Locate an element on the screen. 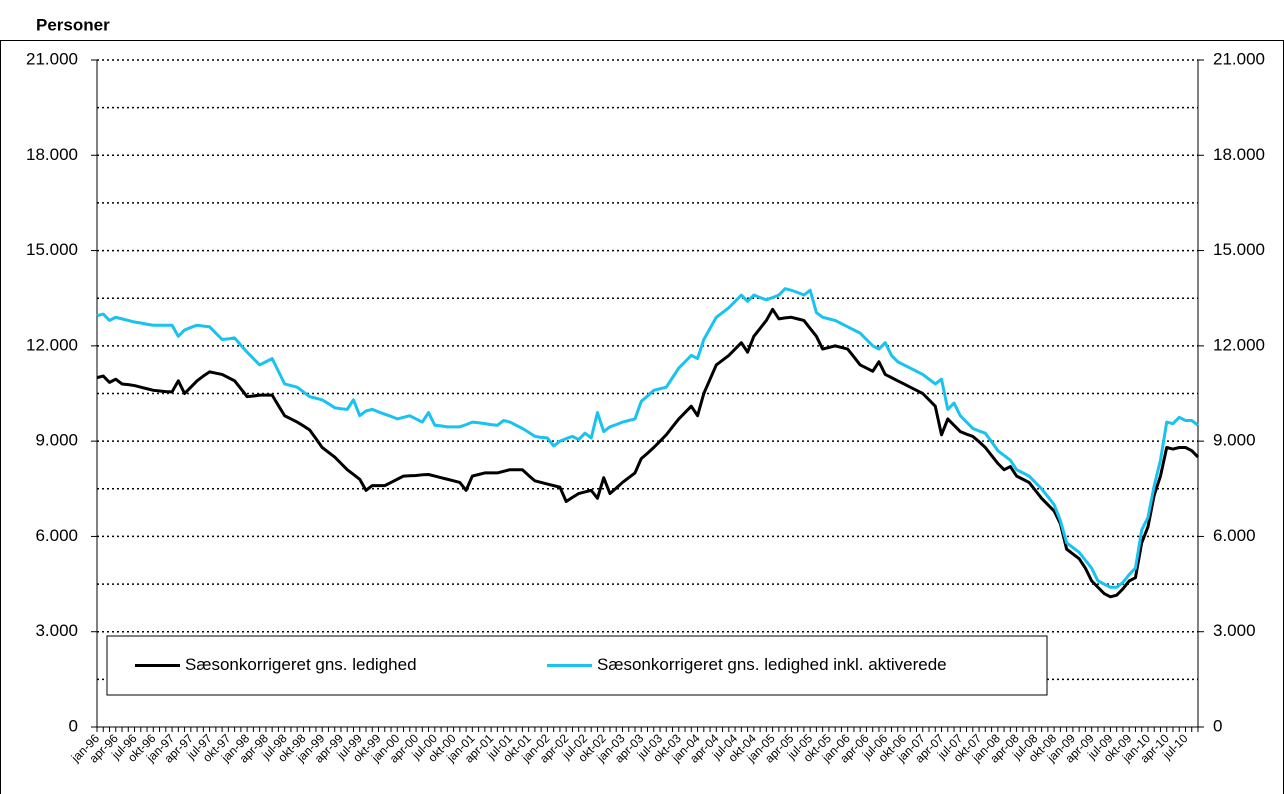 This screenshot has width=1284, height=794. y-tick-label: 6.000 is located at coordinates (56, 535).